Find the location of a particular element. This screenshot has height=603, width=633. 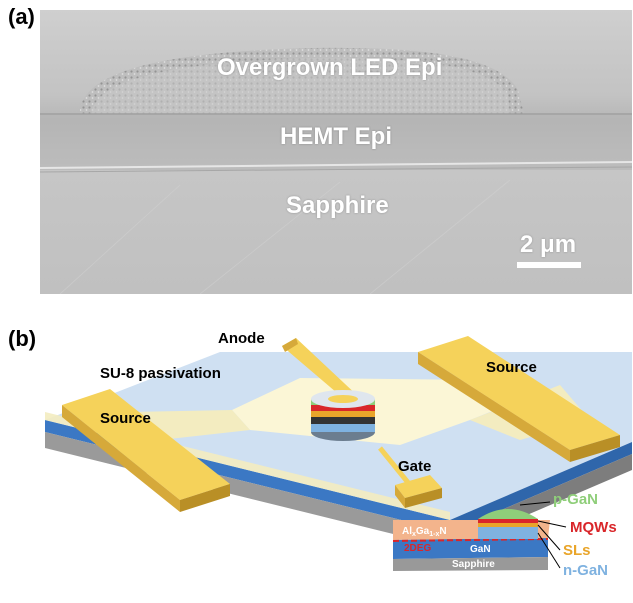

passivation-label: SU-8 passivation is located at coordinates (160, 373).